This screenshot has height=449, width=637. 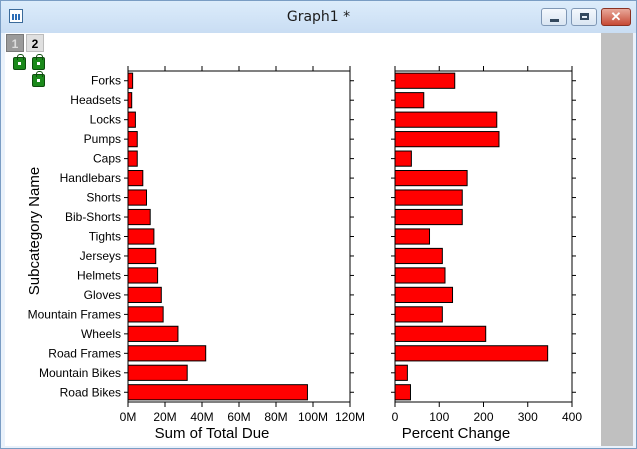 What do you see at coordinates (35, 43) in the screenshot?
I see `layer-tab-2: 2` at bounding box center [35, 43].